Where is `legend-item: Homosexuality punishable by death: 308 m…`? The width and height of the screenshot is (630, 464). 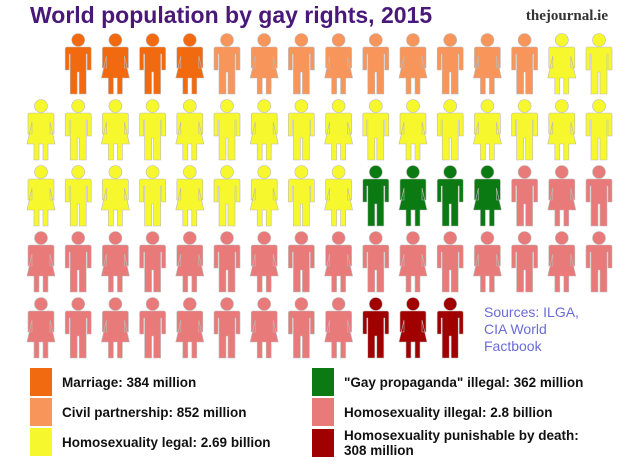
legend-item: Homosexuality punishable by death: 308 m… is located at coordinates (455, 443).